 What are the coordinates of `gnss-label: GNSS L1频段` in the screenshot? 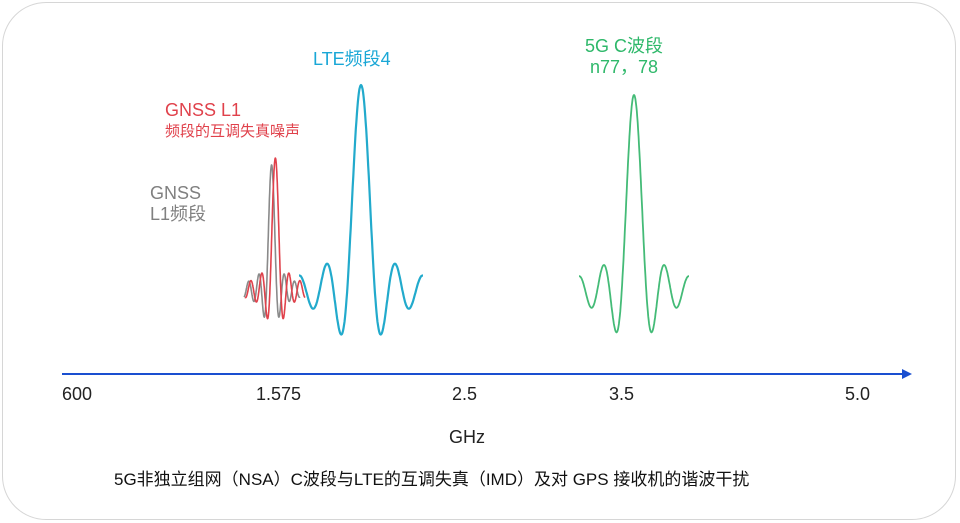 It's located at (178, 203).